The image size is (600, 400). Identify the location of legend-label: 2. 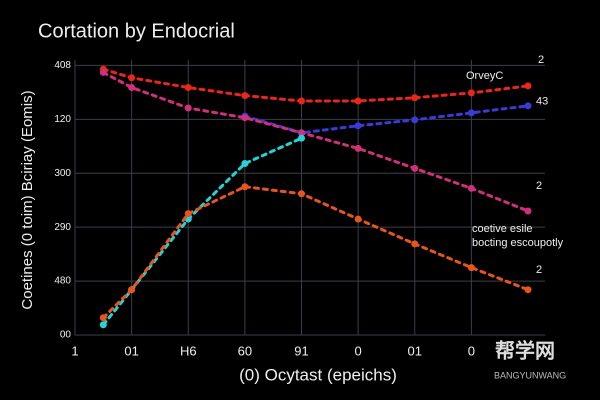
(539, 270).